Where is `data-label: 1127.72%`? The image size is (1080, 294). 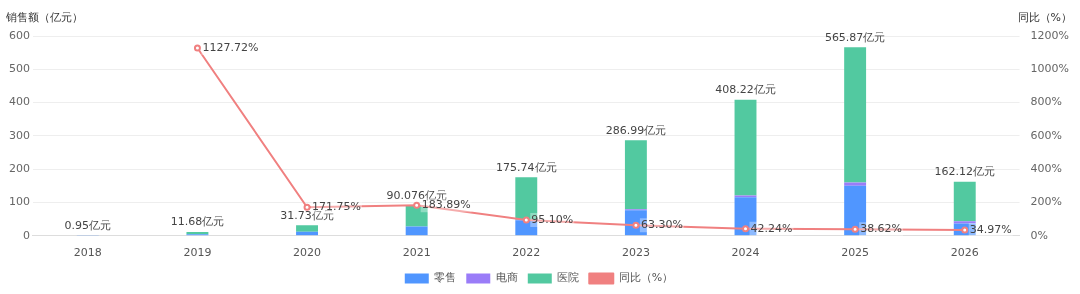 data-label: 1127.72% is located at coordinates (230, 47).